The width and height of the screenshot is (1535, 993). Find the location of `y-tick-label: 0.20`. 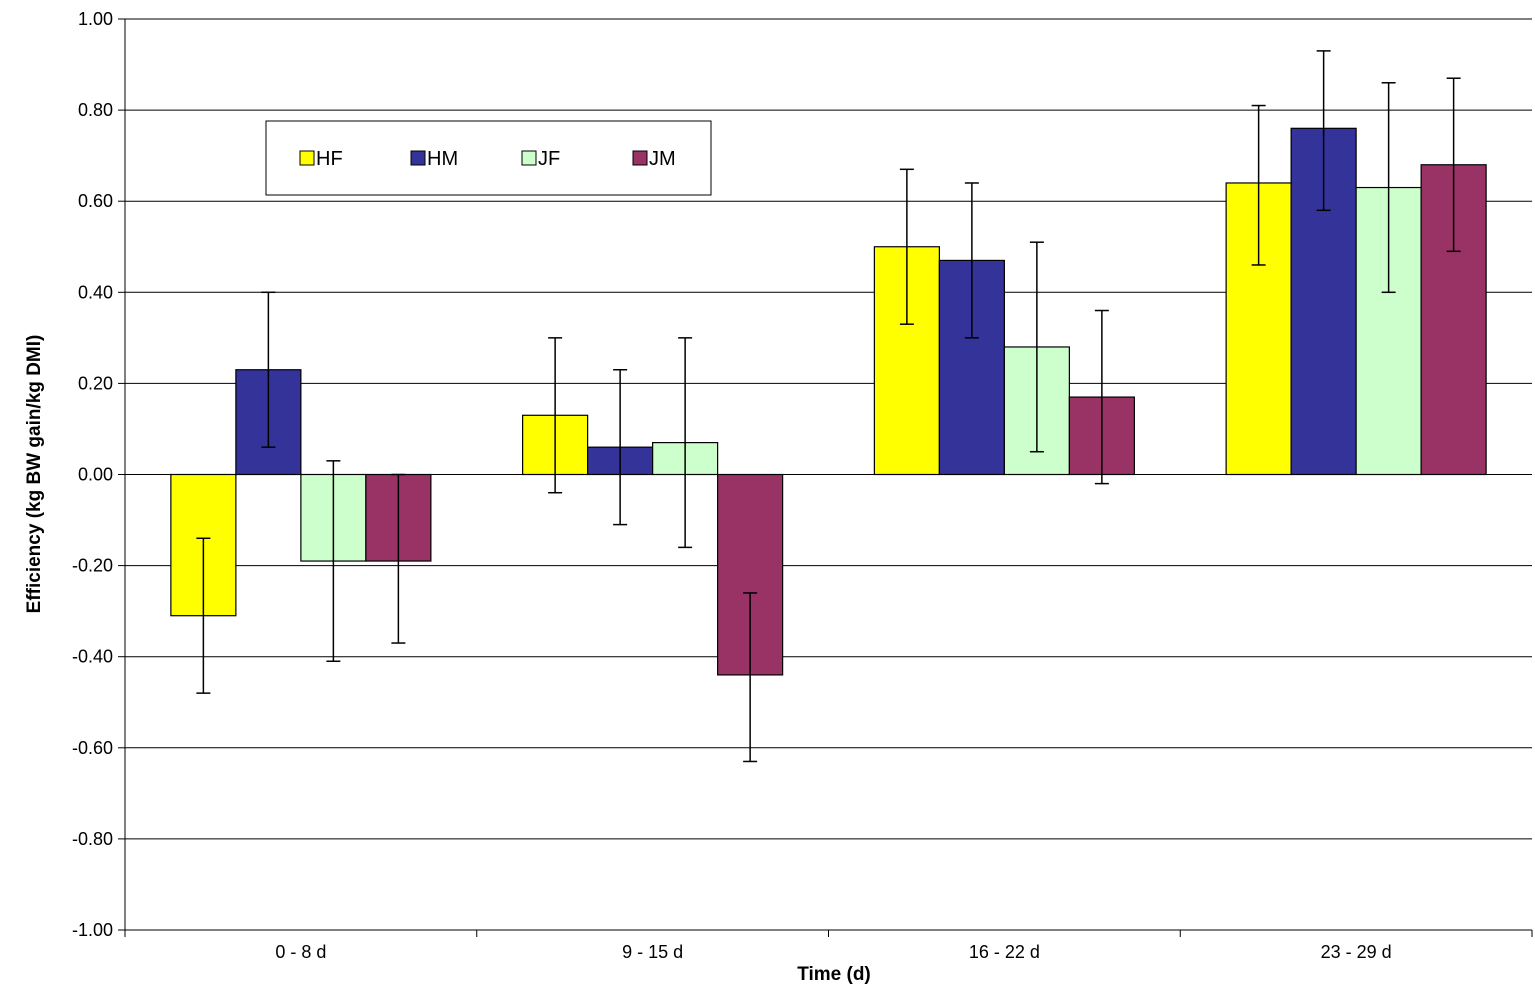

y-tick-label: 0.20 is located at coordinates (95, 383).